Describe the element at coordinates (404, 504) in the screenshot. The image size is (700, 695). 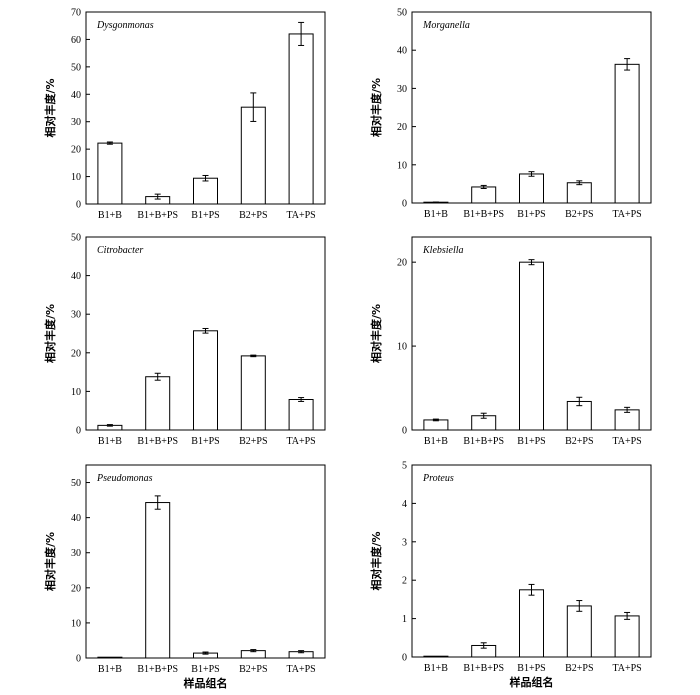
I see `y-tick-label: 4` at that location.